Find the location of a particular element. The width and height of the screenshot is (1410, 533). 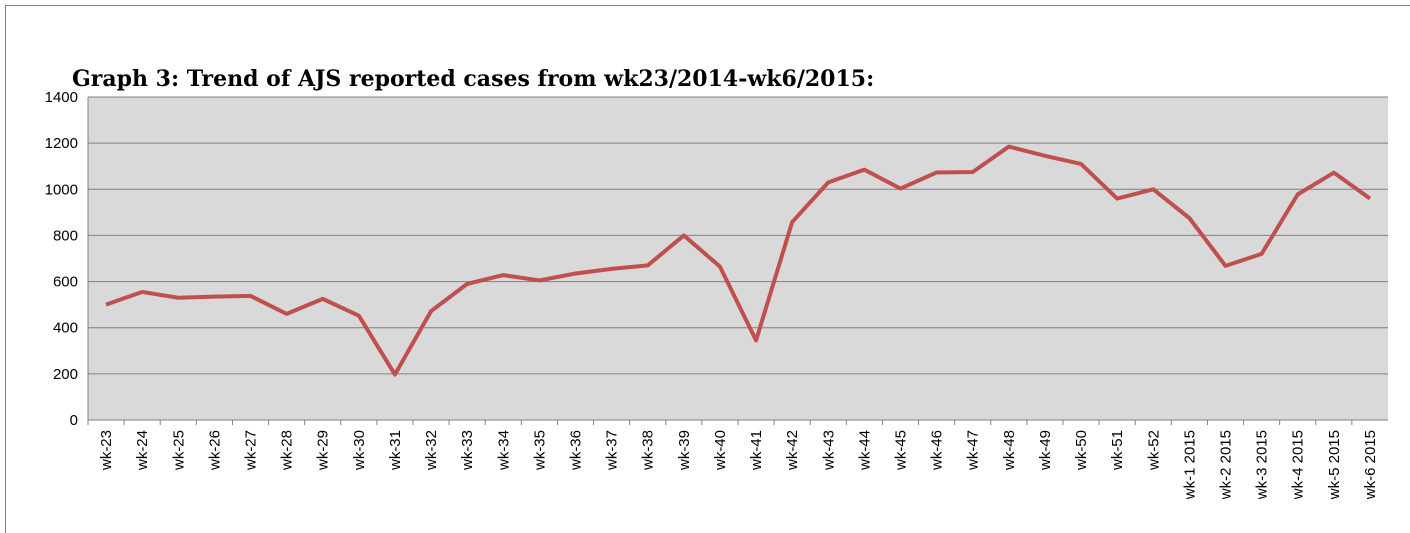

x-tick-label: wk-52 is located at coordinates (1153, 450).